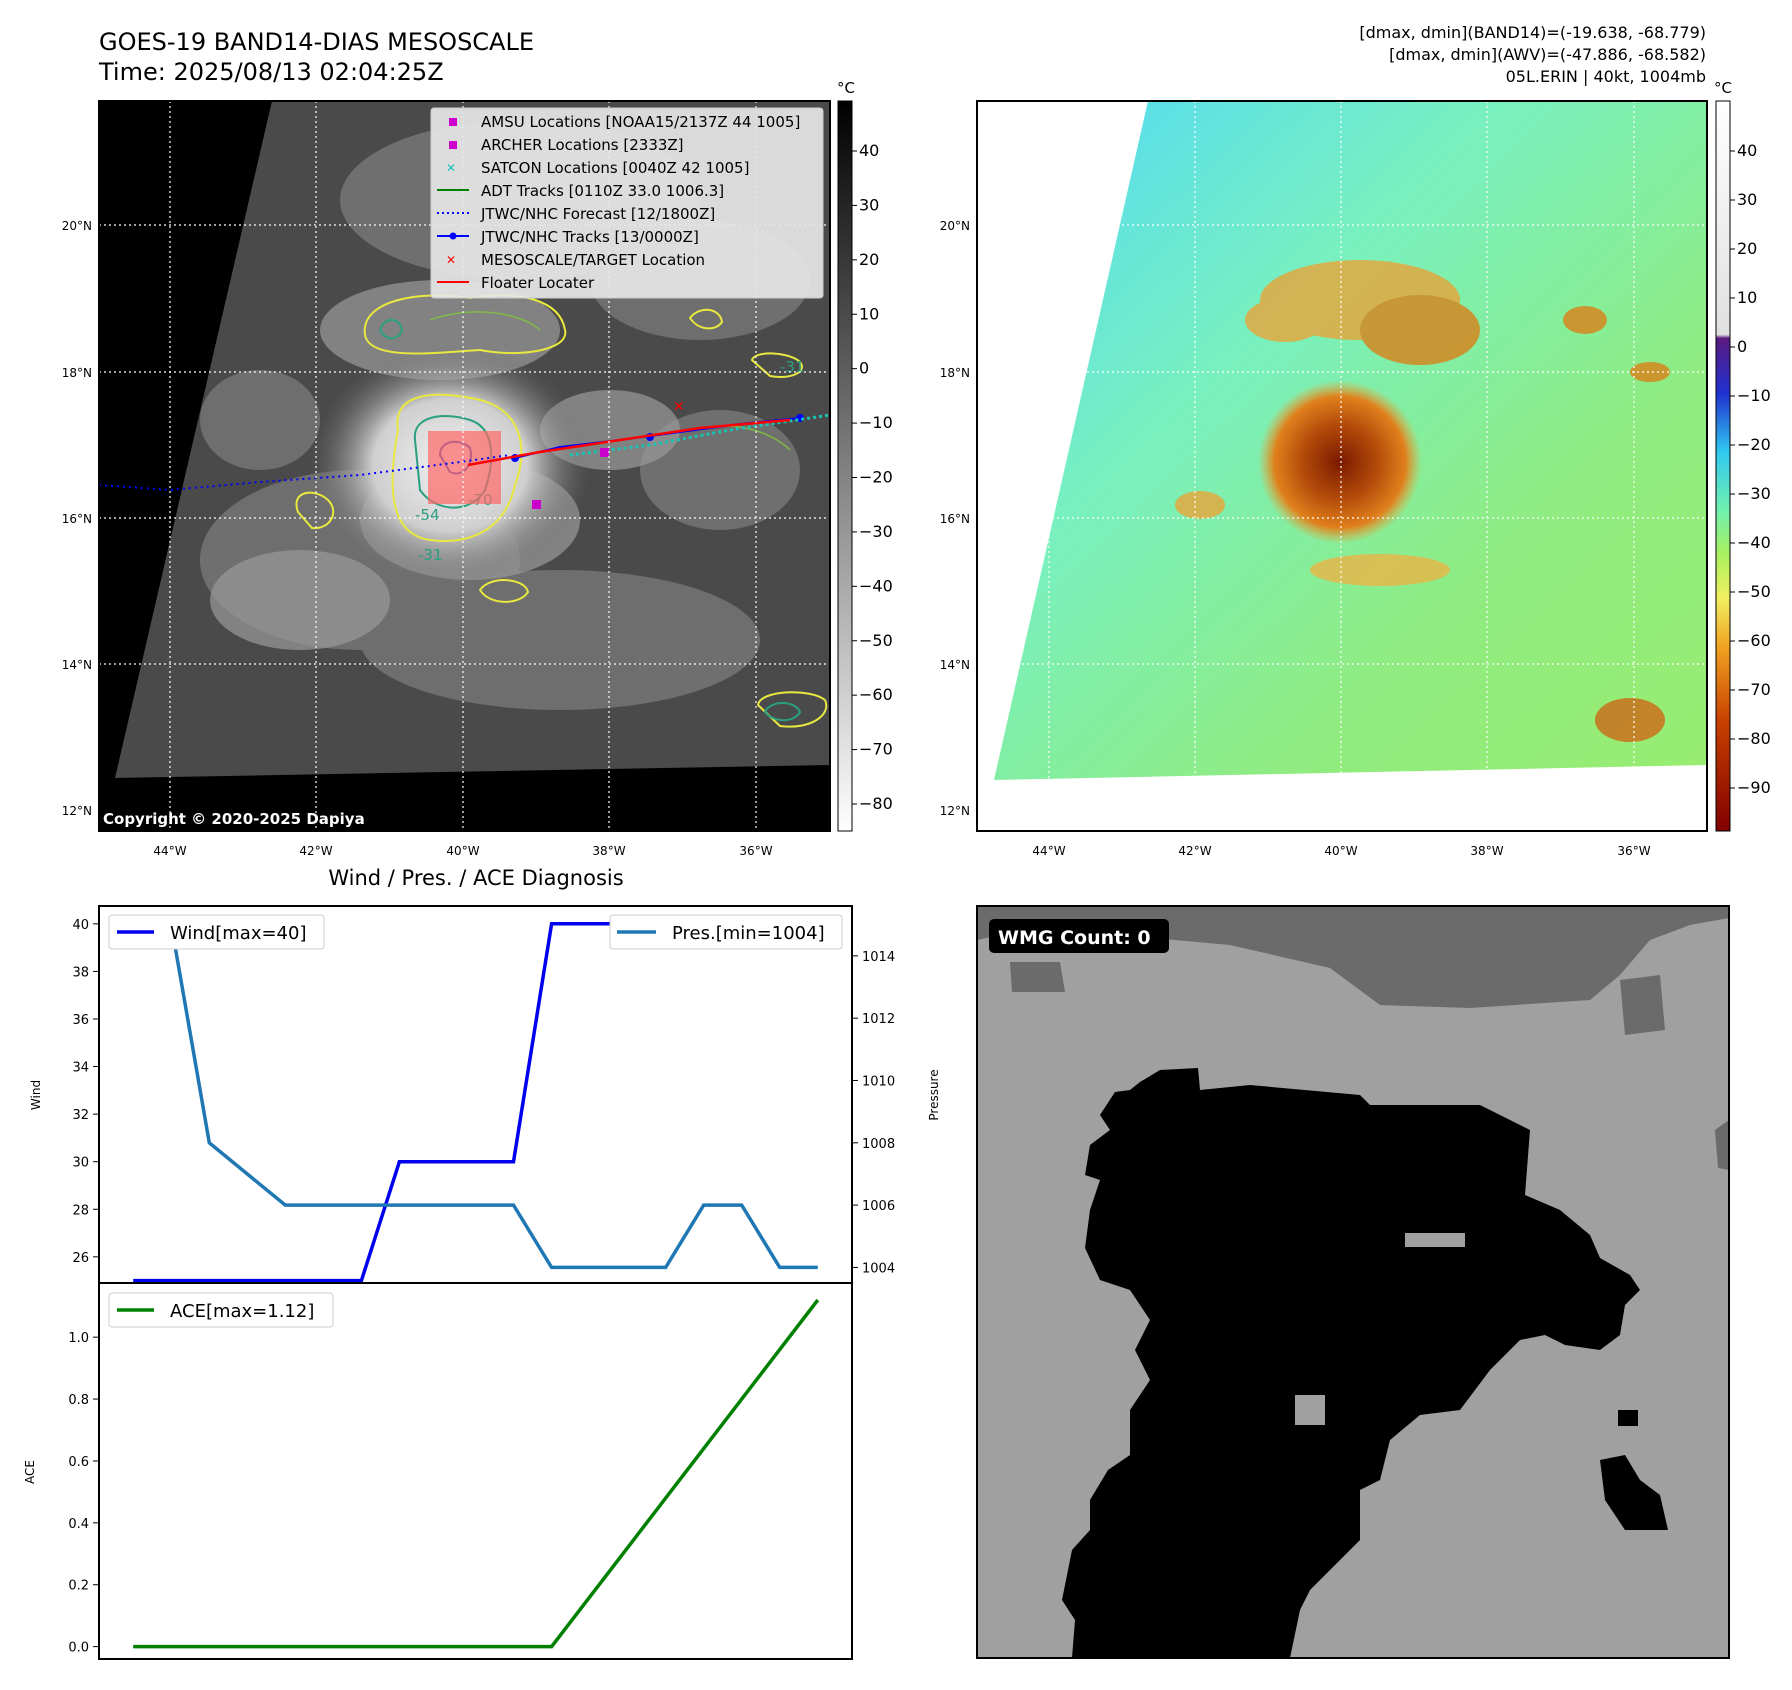  I want to click on cbar1-tick-label: −50, so click(876, 640).